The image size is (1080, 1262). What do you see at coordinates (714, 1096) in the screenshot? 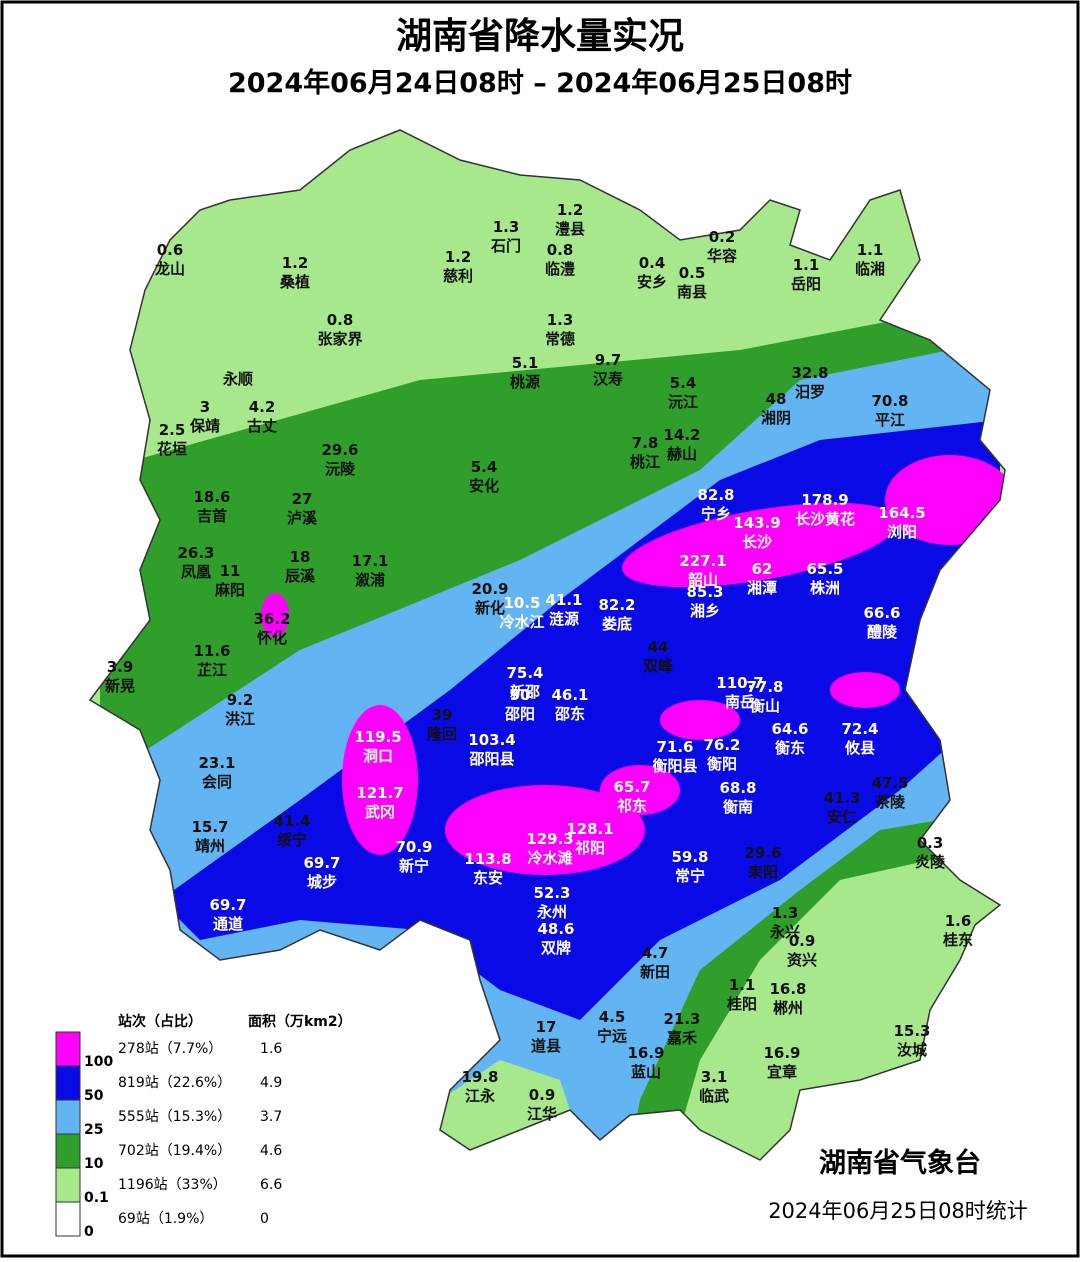
I see `station-name: 临武` at bounding box center [714, 1096].